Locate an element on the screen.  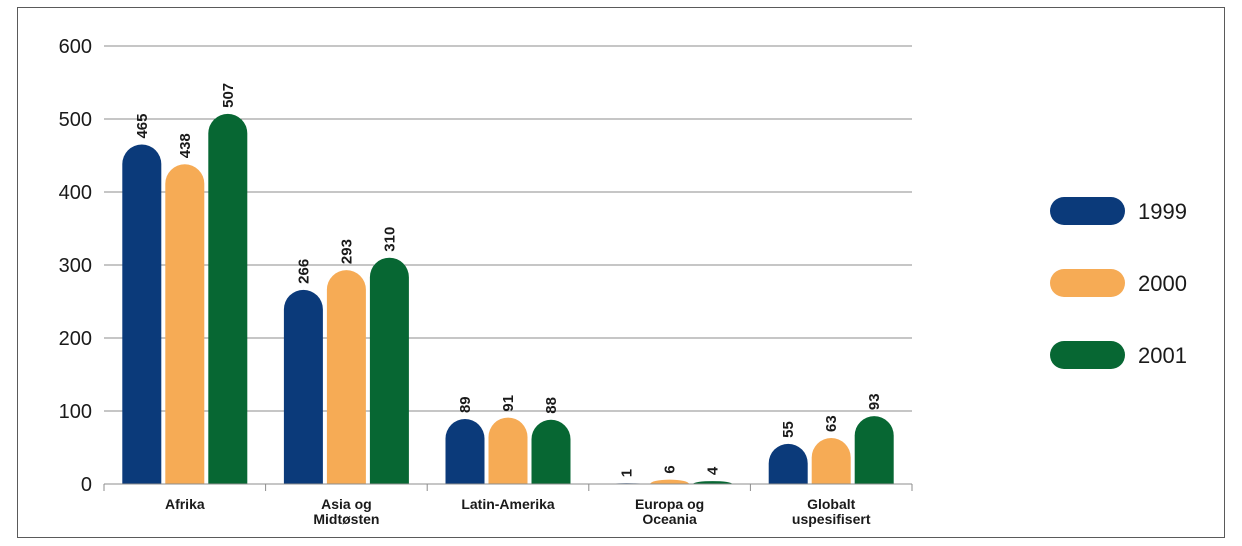
y-tick-label: 400 is located at coordinates (75, 193).